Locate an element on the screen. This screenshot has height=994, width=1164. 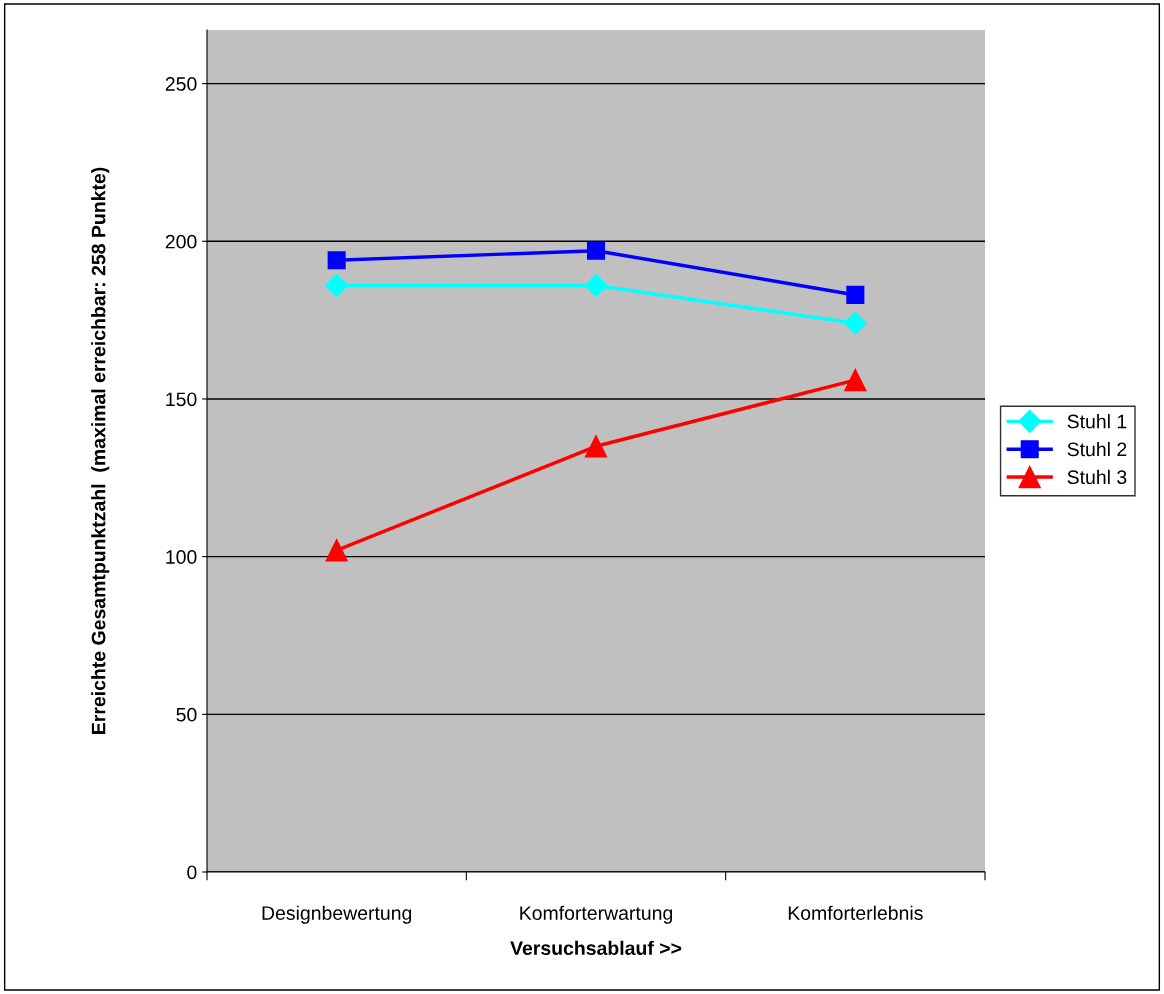
y-tick-label: 100 is located at coordinates (181, 557).